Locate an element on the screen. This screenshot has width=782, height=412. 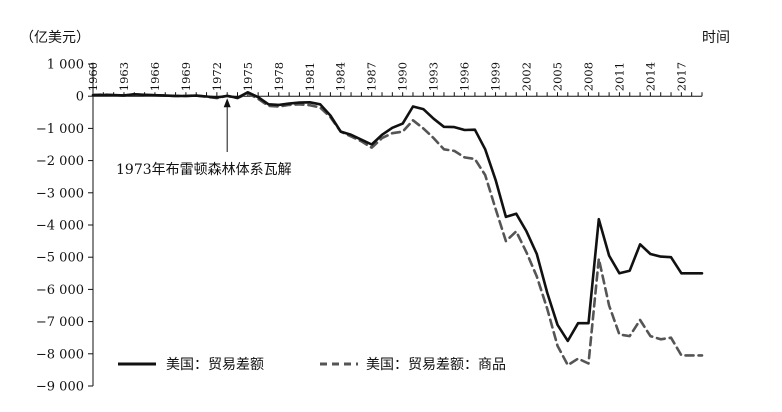
x-axis-title: 时间 is located at coordinates (716, 38).